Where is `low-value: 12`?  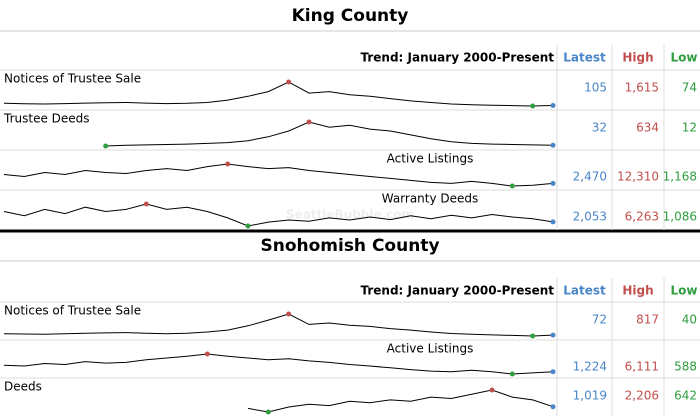 low-value: 12 is located at coordinates (689, 128).